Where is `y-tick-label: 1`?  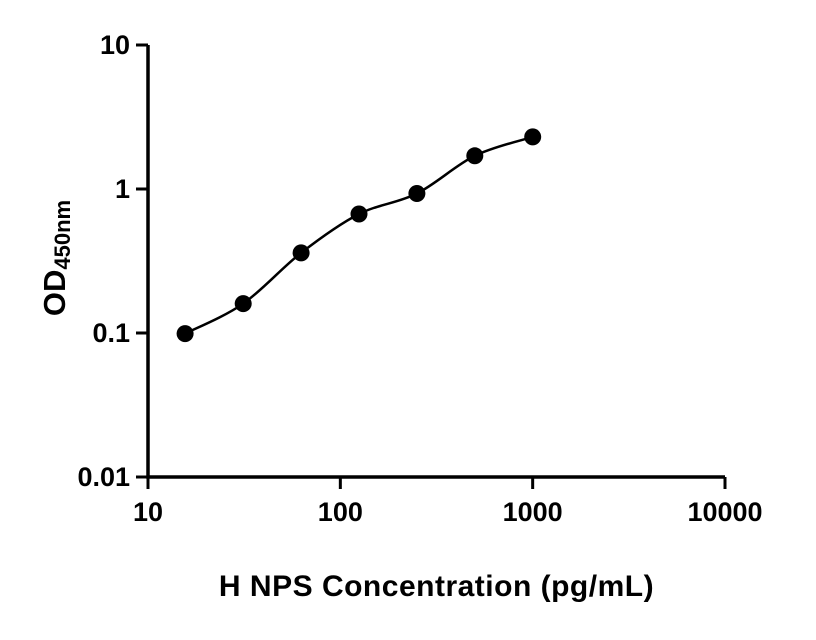
y-tick-label: 1 is located at coordinates (122, 189).